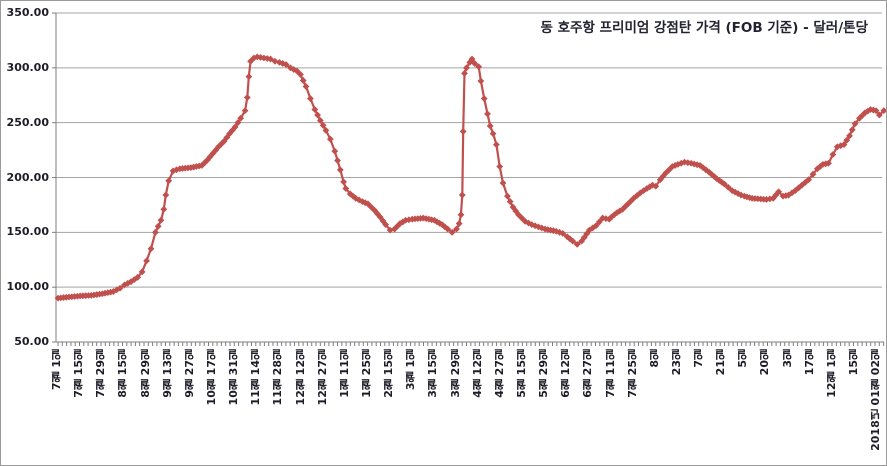 The width and height of the screenshot is (887, 466). Describe the element at coordinates (610, 373) in the screenshot. I see `x-axis-label: 7월 11일` at that location.